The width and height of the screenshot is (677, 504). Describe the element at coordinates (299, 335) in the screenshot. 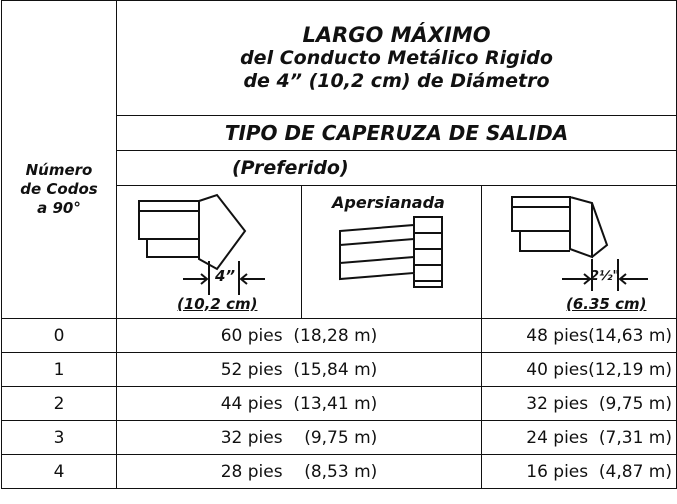

I see `max-length: 60 pies (18,28 m)` at that location.